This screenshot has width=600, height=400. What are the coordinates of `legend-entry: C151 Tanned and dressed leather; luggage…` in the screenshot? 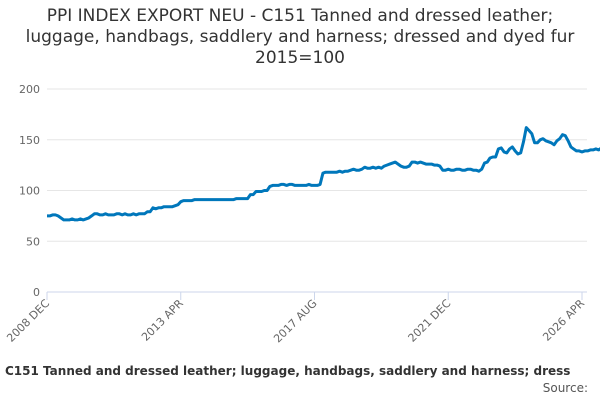 It's located at (288, 371).